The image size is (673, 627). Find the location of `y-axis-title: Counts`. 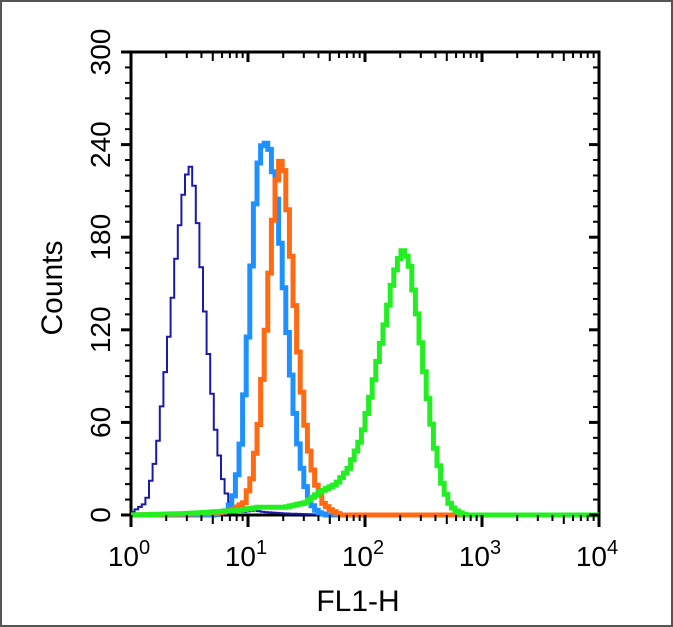

y-axis-title: Counts is located at coordinates (52, 287).